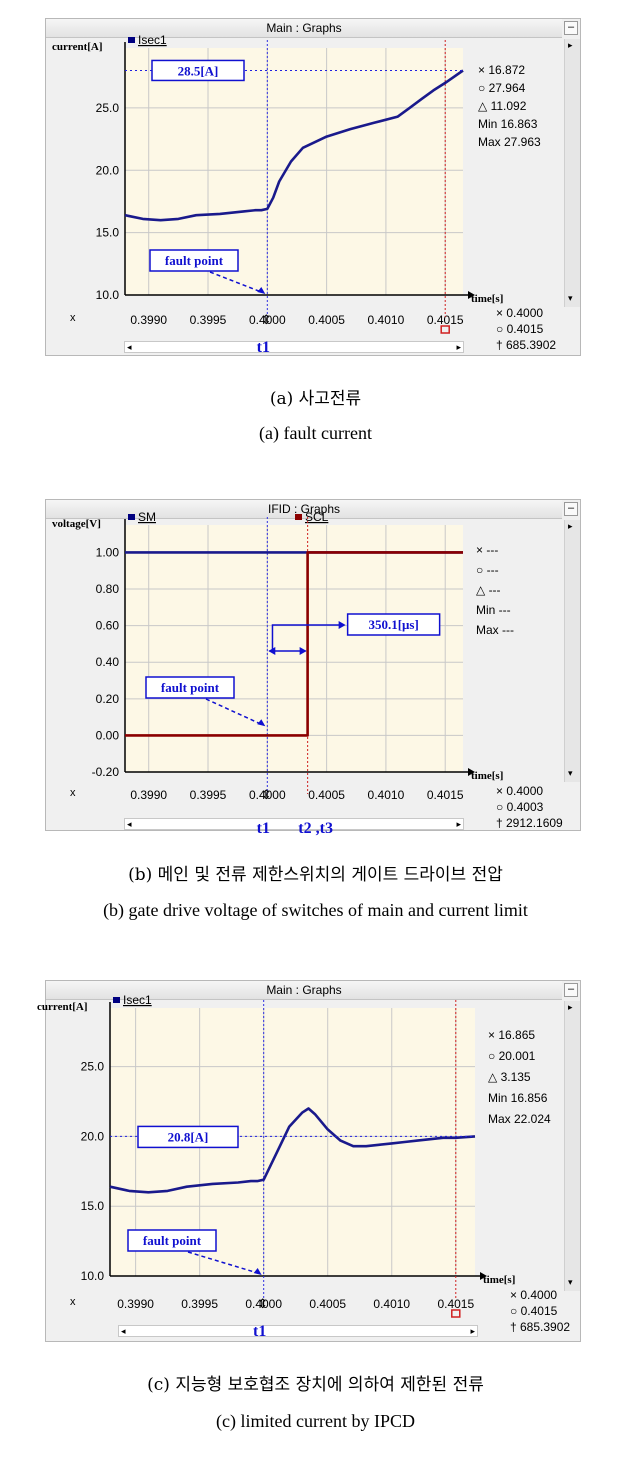 This screenshot has width=631, height=1458. What do you see at coordinates (315, 828) in the screenshot?
I see `time-marker-label: t2 ,t3` at bounding box center [315, 828].